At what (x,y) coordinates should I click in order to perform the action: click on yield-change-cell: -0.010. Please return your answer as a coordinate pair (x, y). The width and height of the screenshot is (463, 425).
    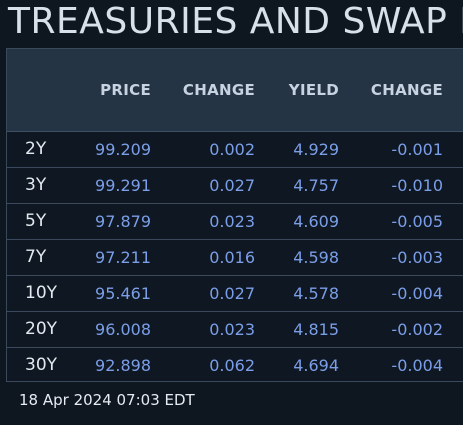
    Looking at the image, I should click on (417, 185).